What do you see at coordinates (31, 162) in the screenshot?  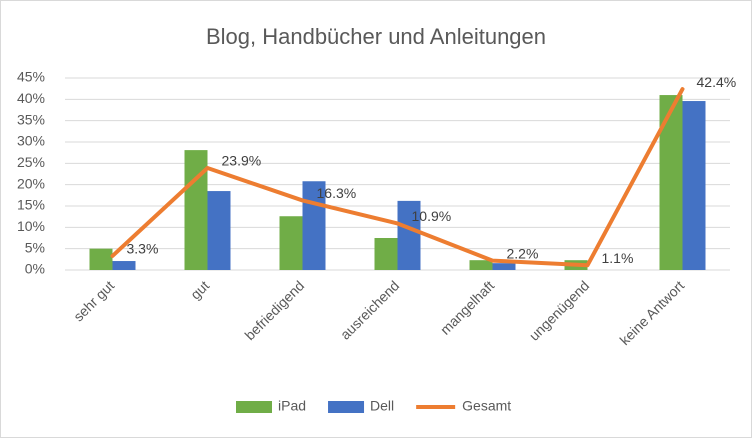 I see `y-tick-label: 25%` at bounding box center [31, 162].